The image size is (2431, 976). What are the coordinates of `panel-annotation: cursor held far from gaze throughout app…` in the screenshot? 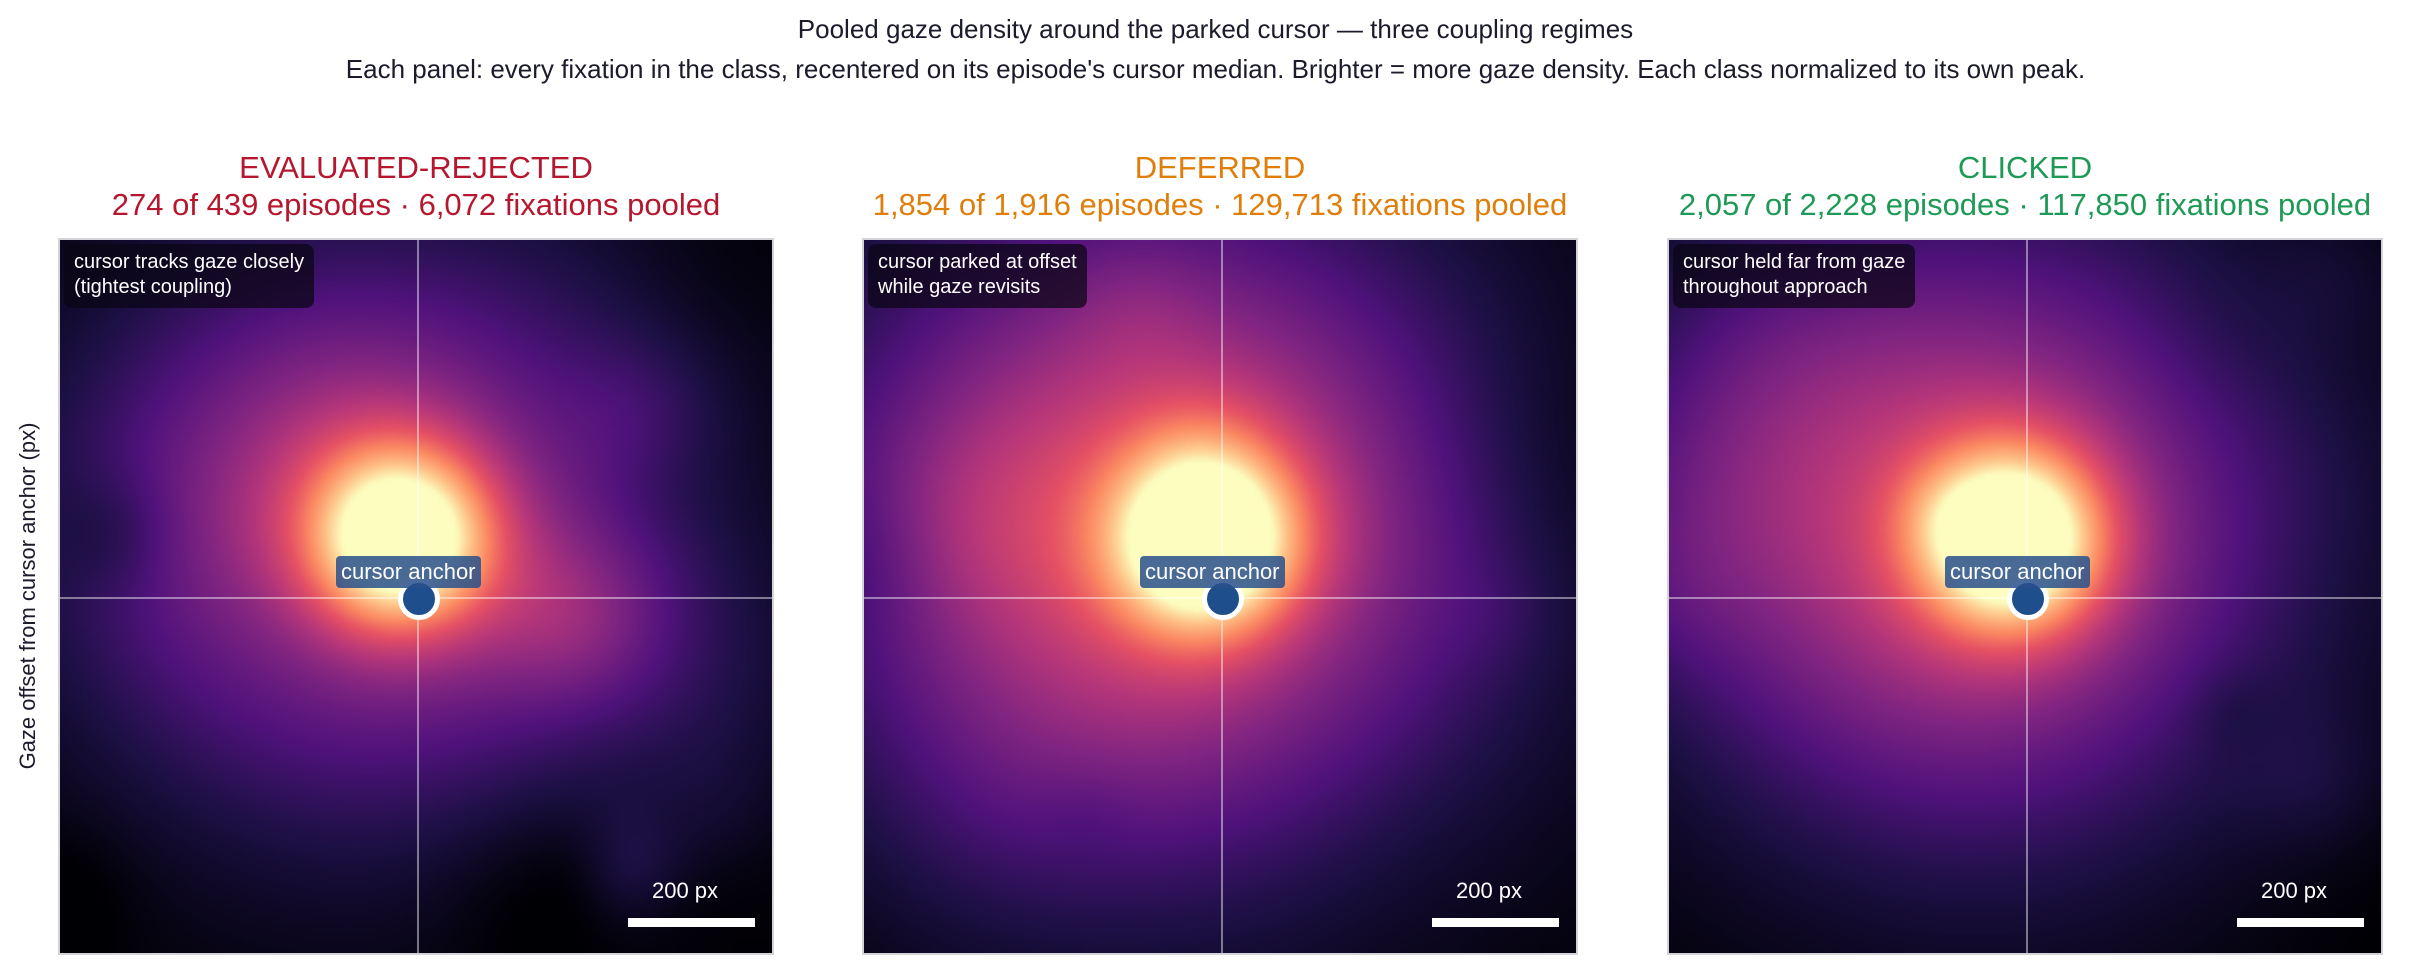 It's located at (1794, 276).